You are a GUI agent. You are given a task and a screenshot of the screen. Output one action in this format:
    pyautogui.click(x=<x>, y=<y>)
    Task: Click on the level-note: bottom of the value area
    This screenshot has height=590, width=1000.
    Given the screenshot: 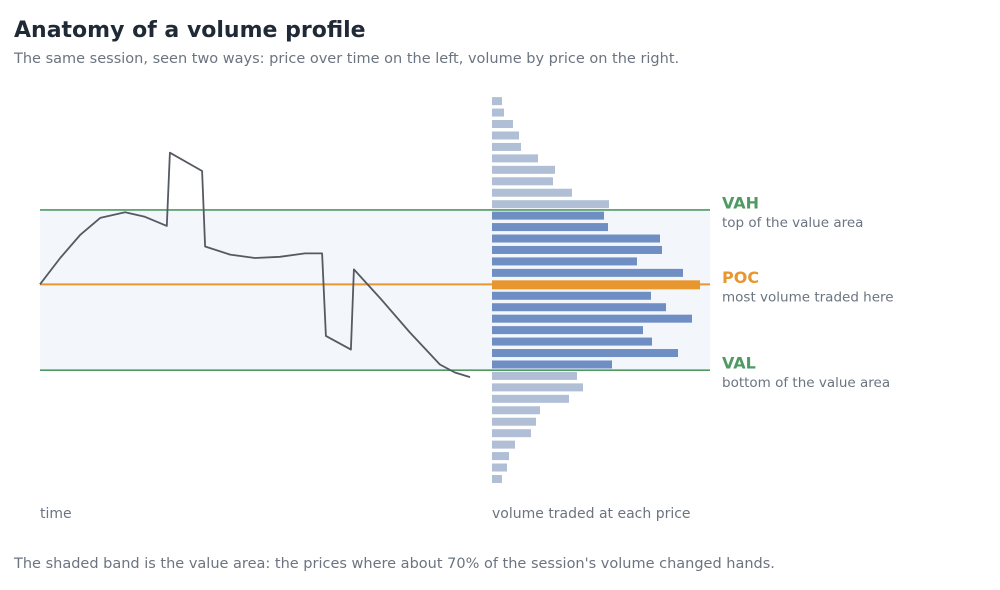 What is the action you would take?
    pyautogui.click(x=806, y=383)
    